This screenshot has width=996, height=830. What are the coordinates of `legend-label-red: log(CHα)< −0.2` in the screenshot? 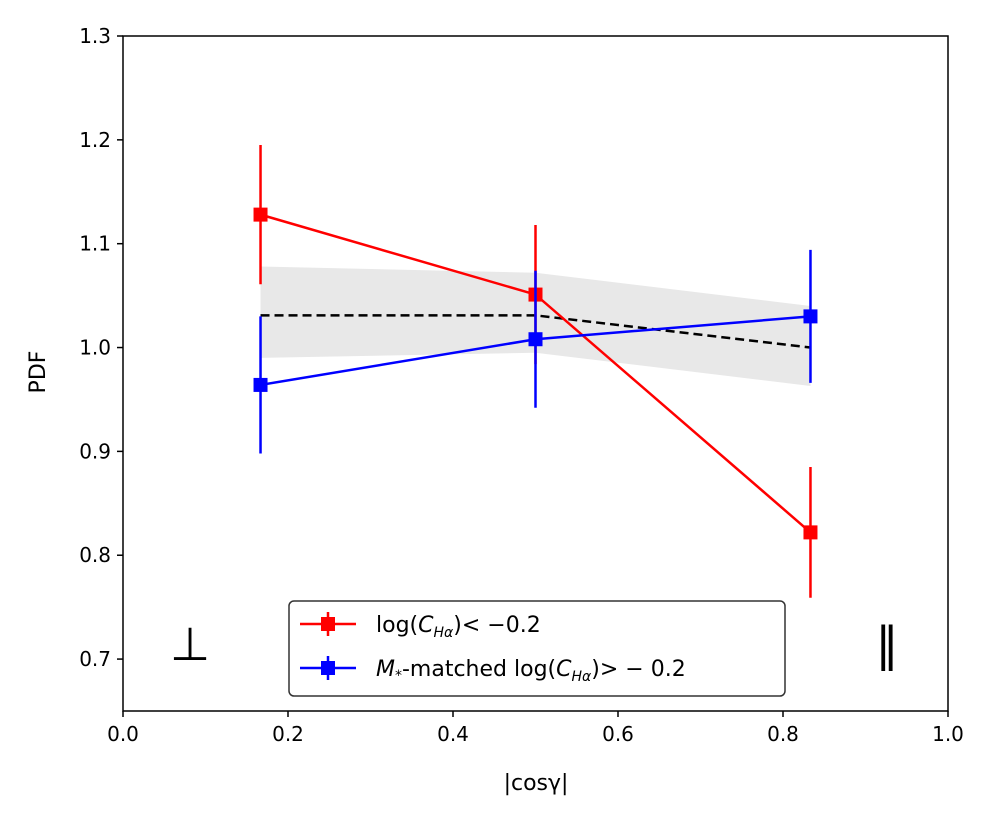 It's located at (458, 627).